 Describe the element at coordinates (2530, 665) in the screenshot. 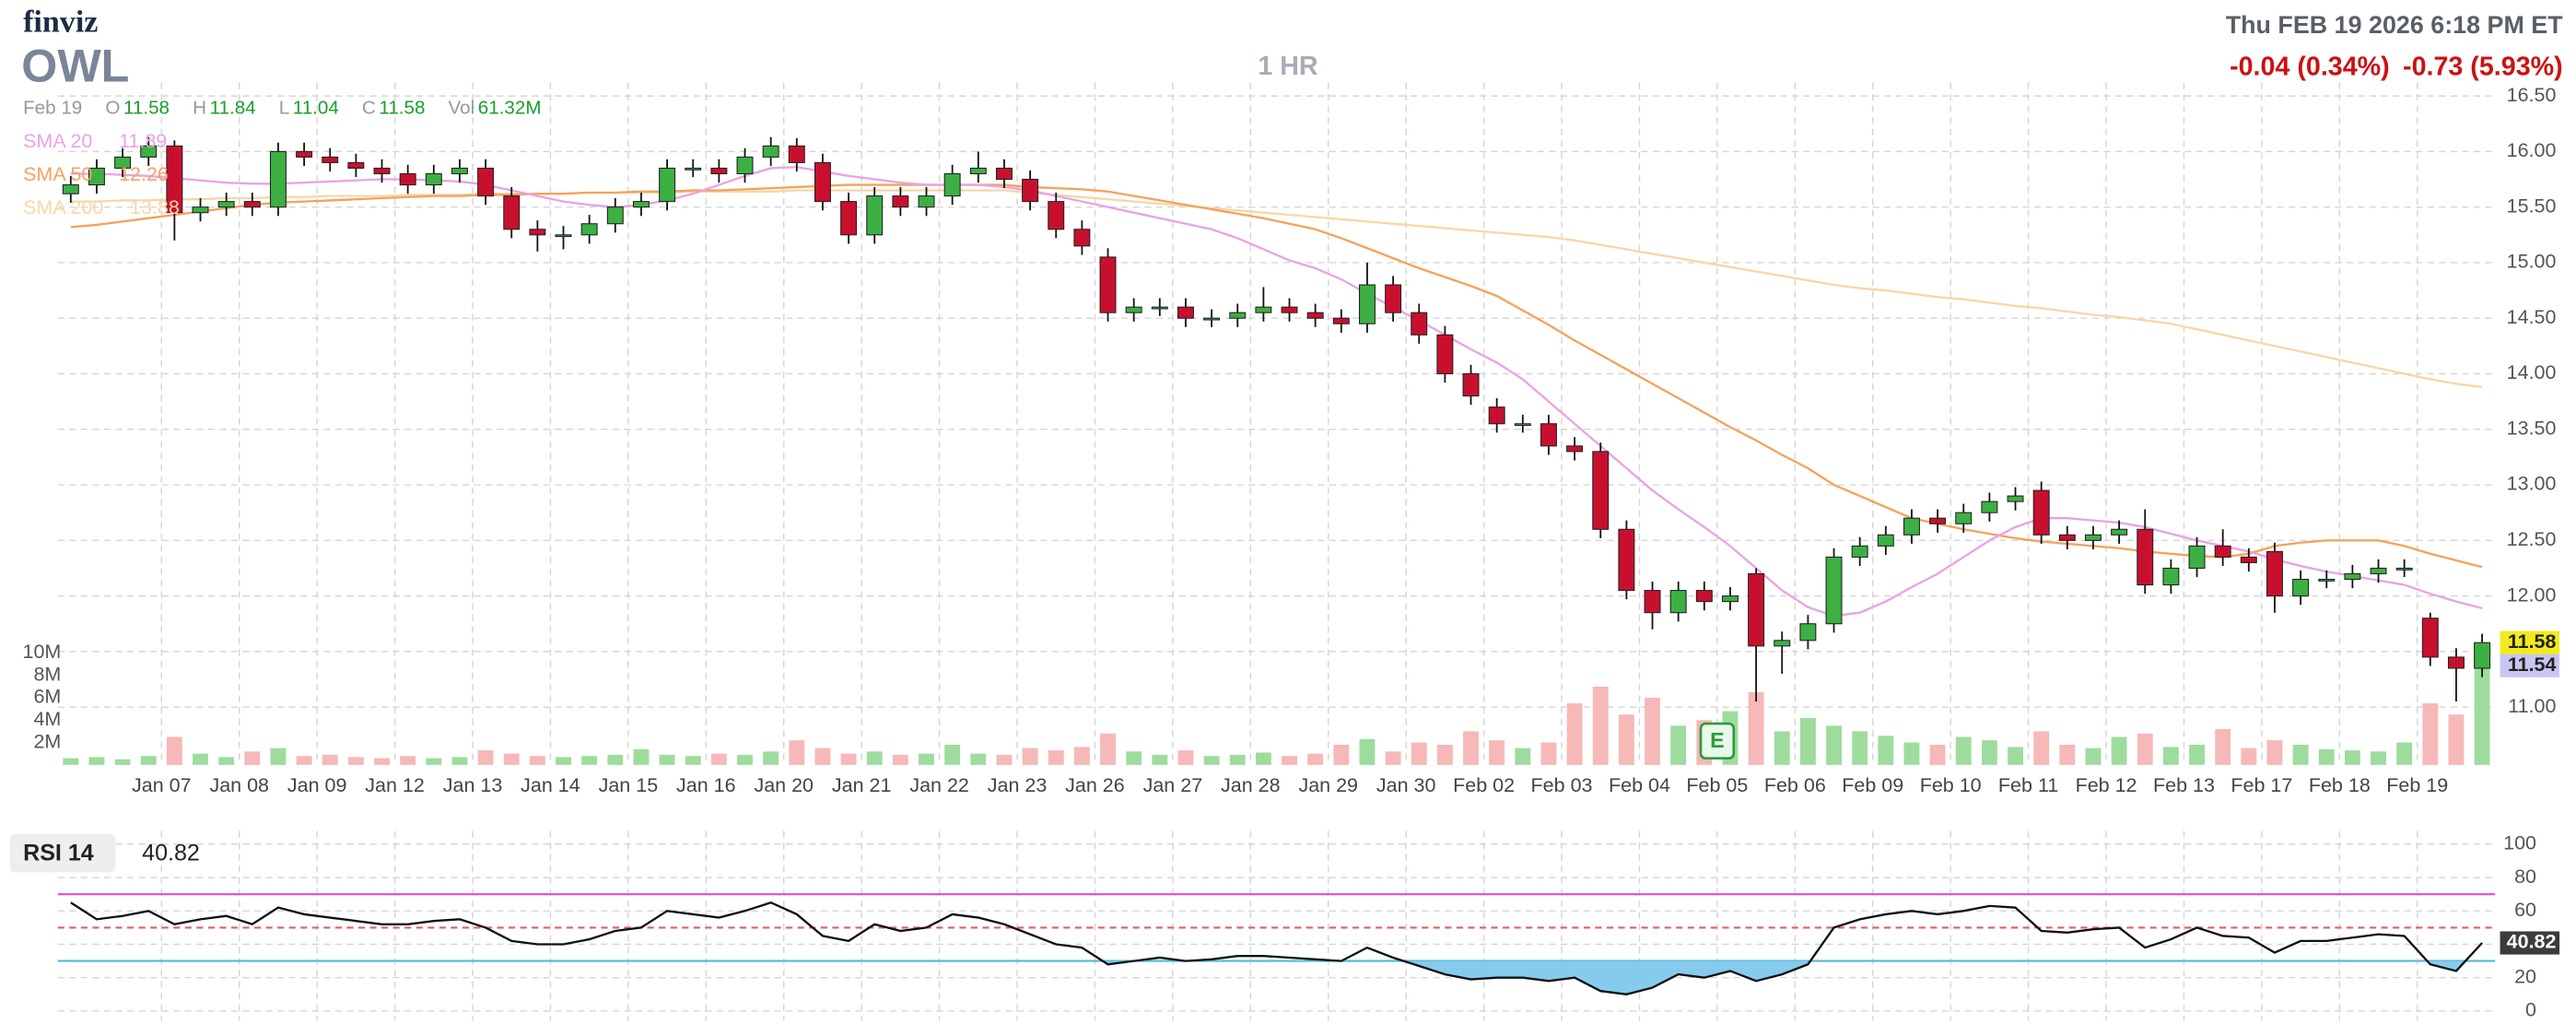

I see `after-hours-tag` at that location.